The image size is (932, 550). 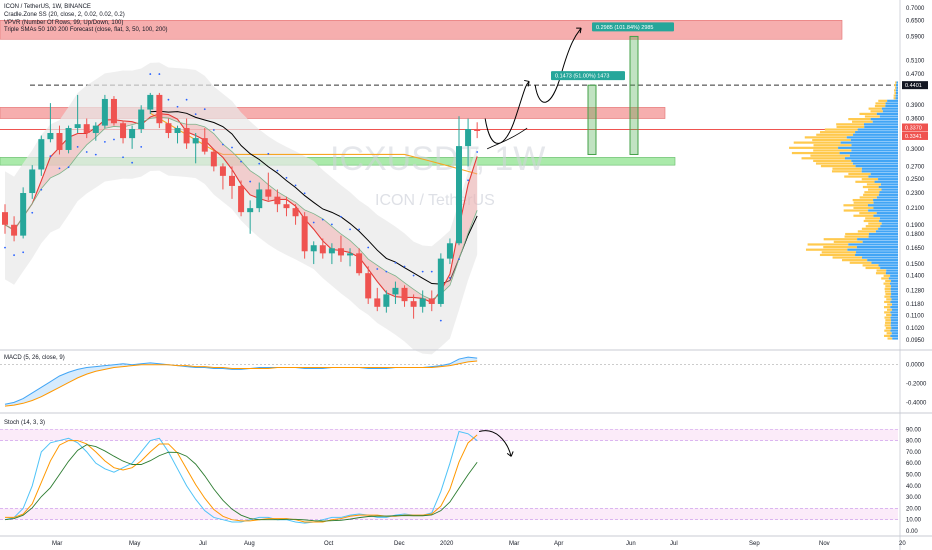 I want to click on resistance-zone-mid, so click(x=333, y=113).